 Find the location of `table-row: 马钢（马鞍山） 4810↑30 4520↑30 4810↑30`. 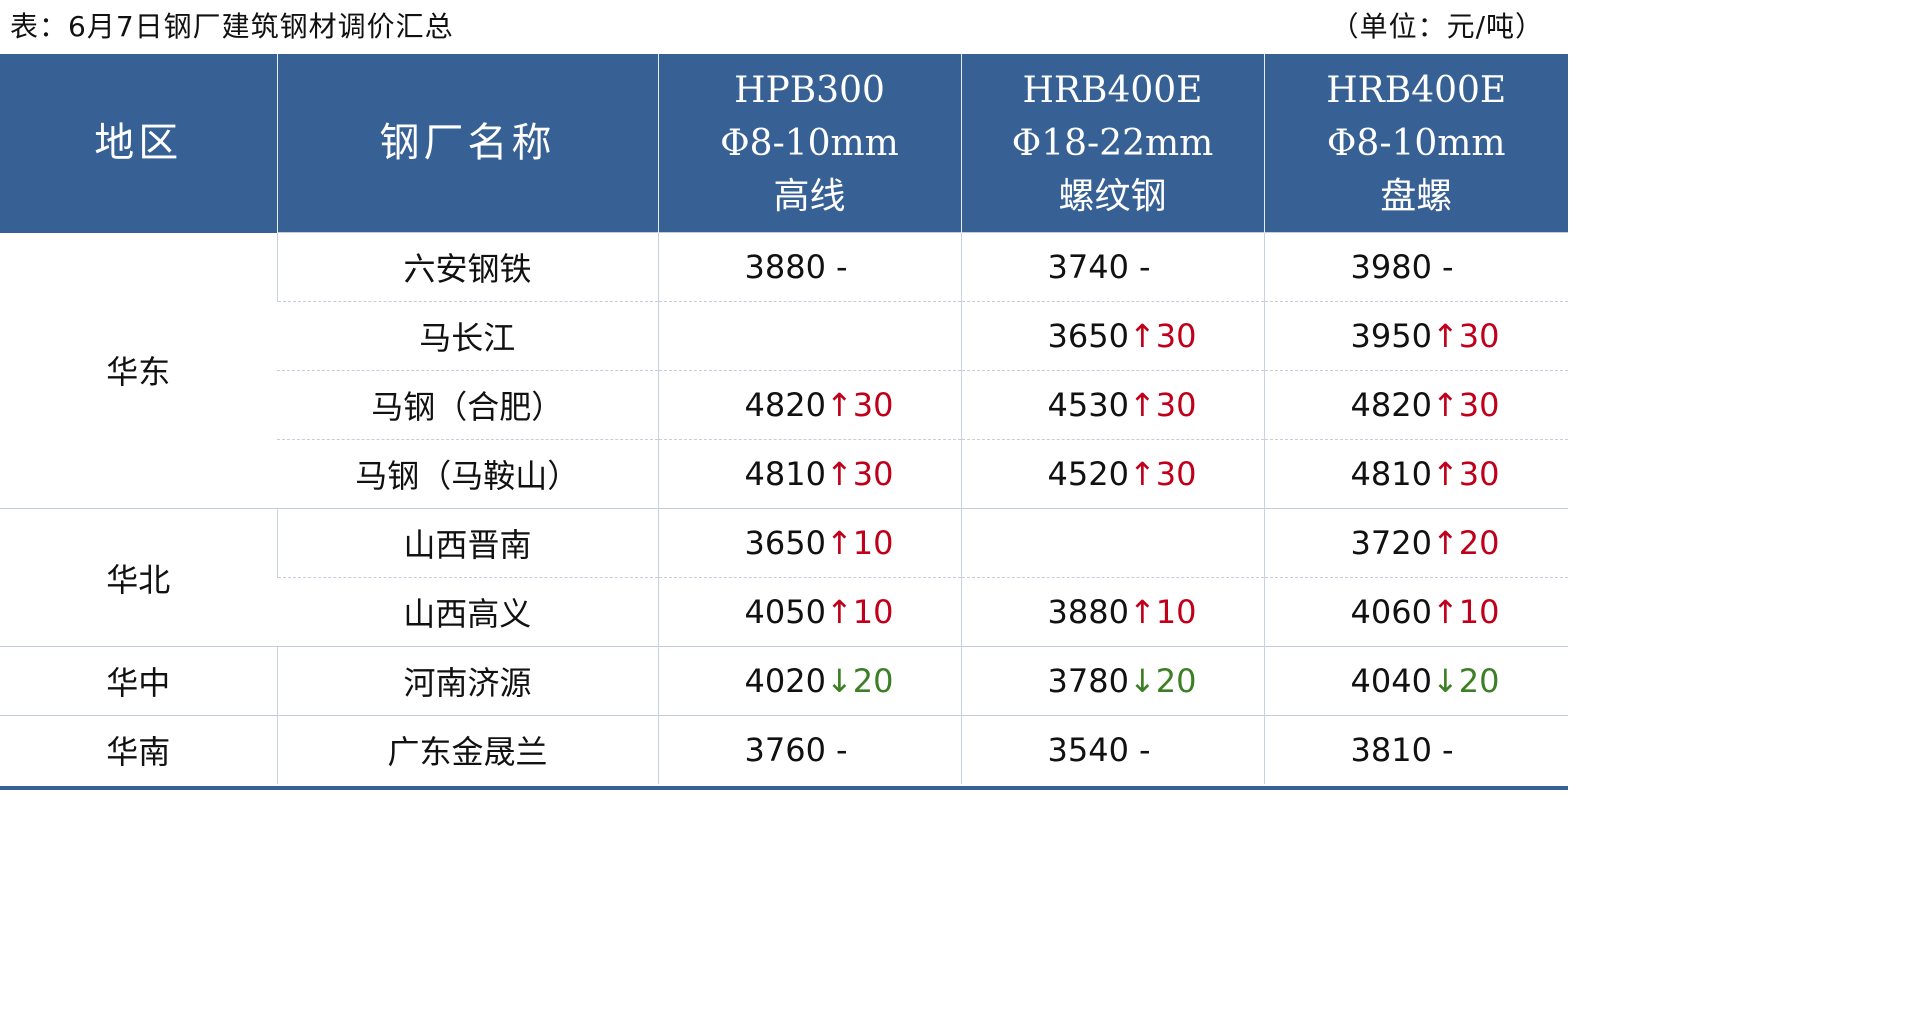

table-row: 马钢（马鞍山） 4810↑30 4520↑30 4810↑30 is located at coordinates (784, 474).